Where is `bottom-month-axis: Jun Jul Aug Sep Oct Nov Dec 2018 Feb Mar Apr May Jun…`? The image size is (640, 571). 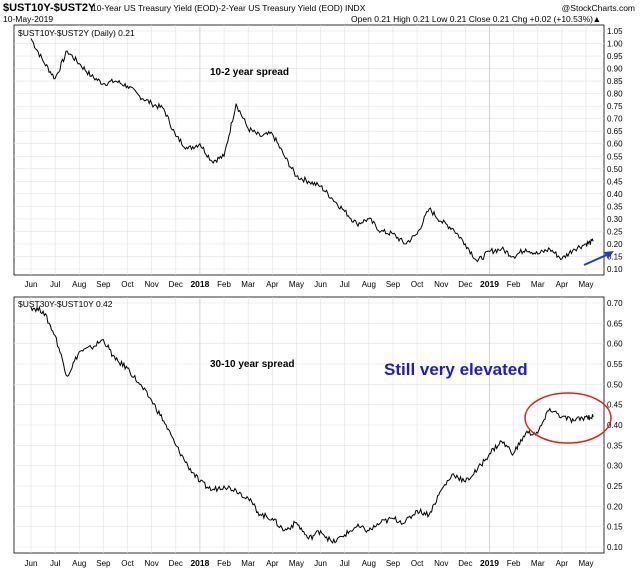
bottom-month-axis: Jun Jul Aug Sep Oct Nov Dec 2018 Feb Mar Apr May Jun… is located at coordinates (309, 563).